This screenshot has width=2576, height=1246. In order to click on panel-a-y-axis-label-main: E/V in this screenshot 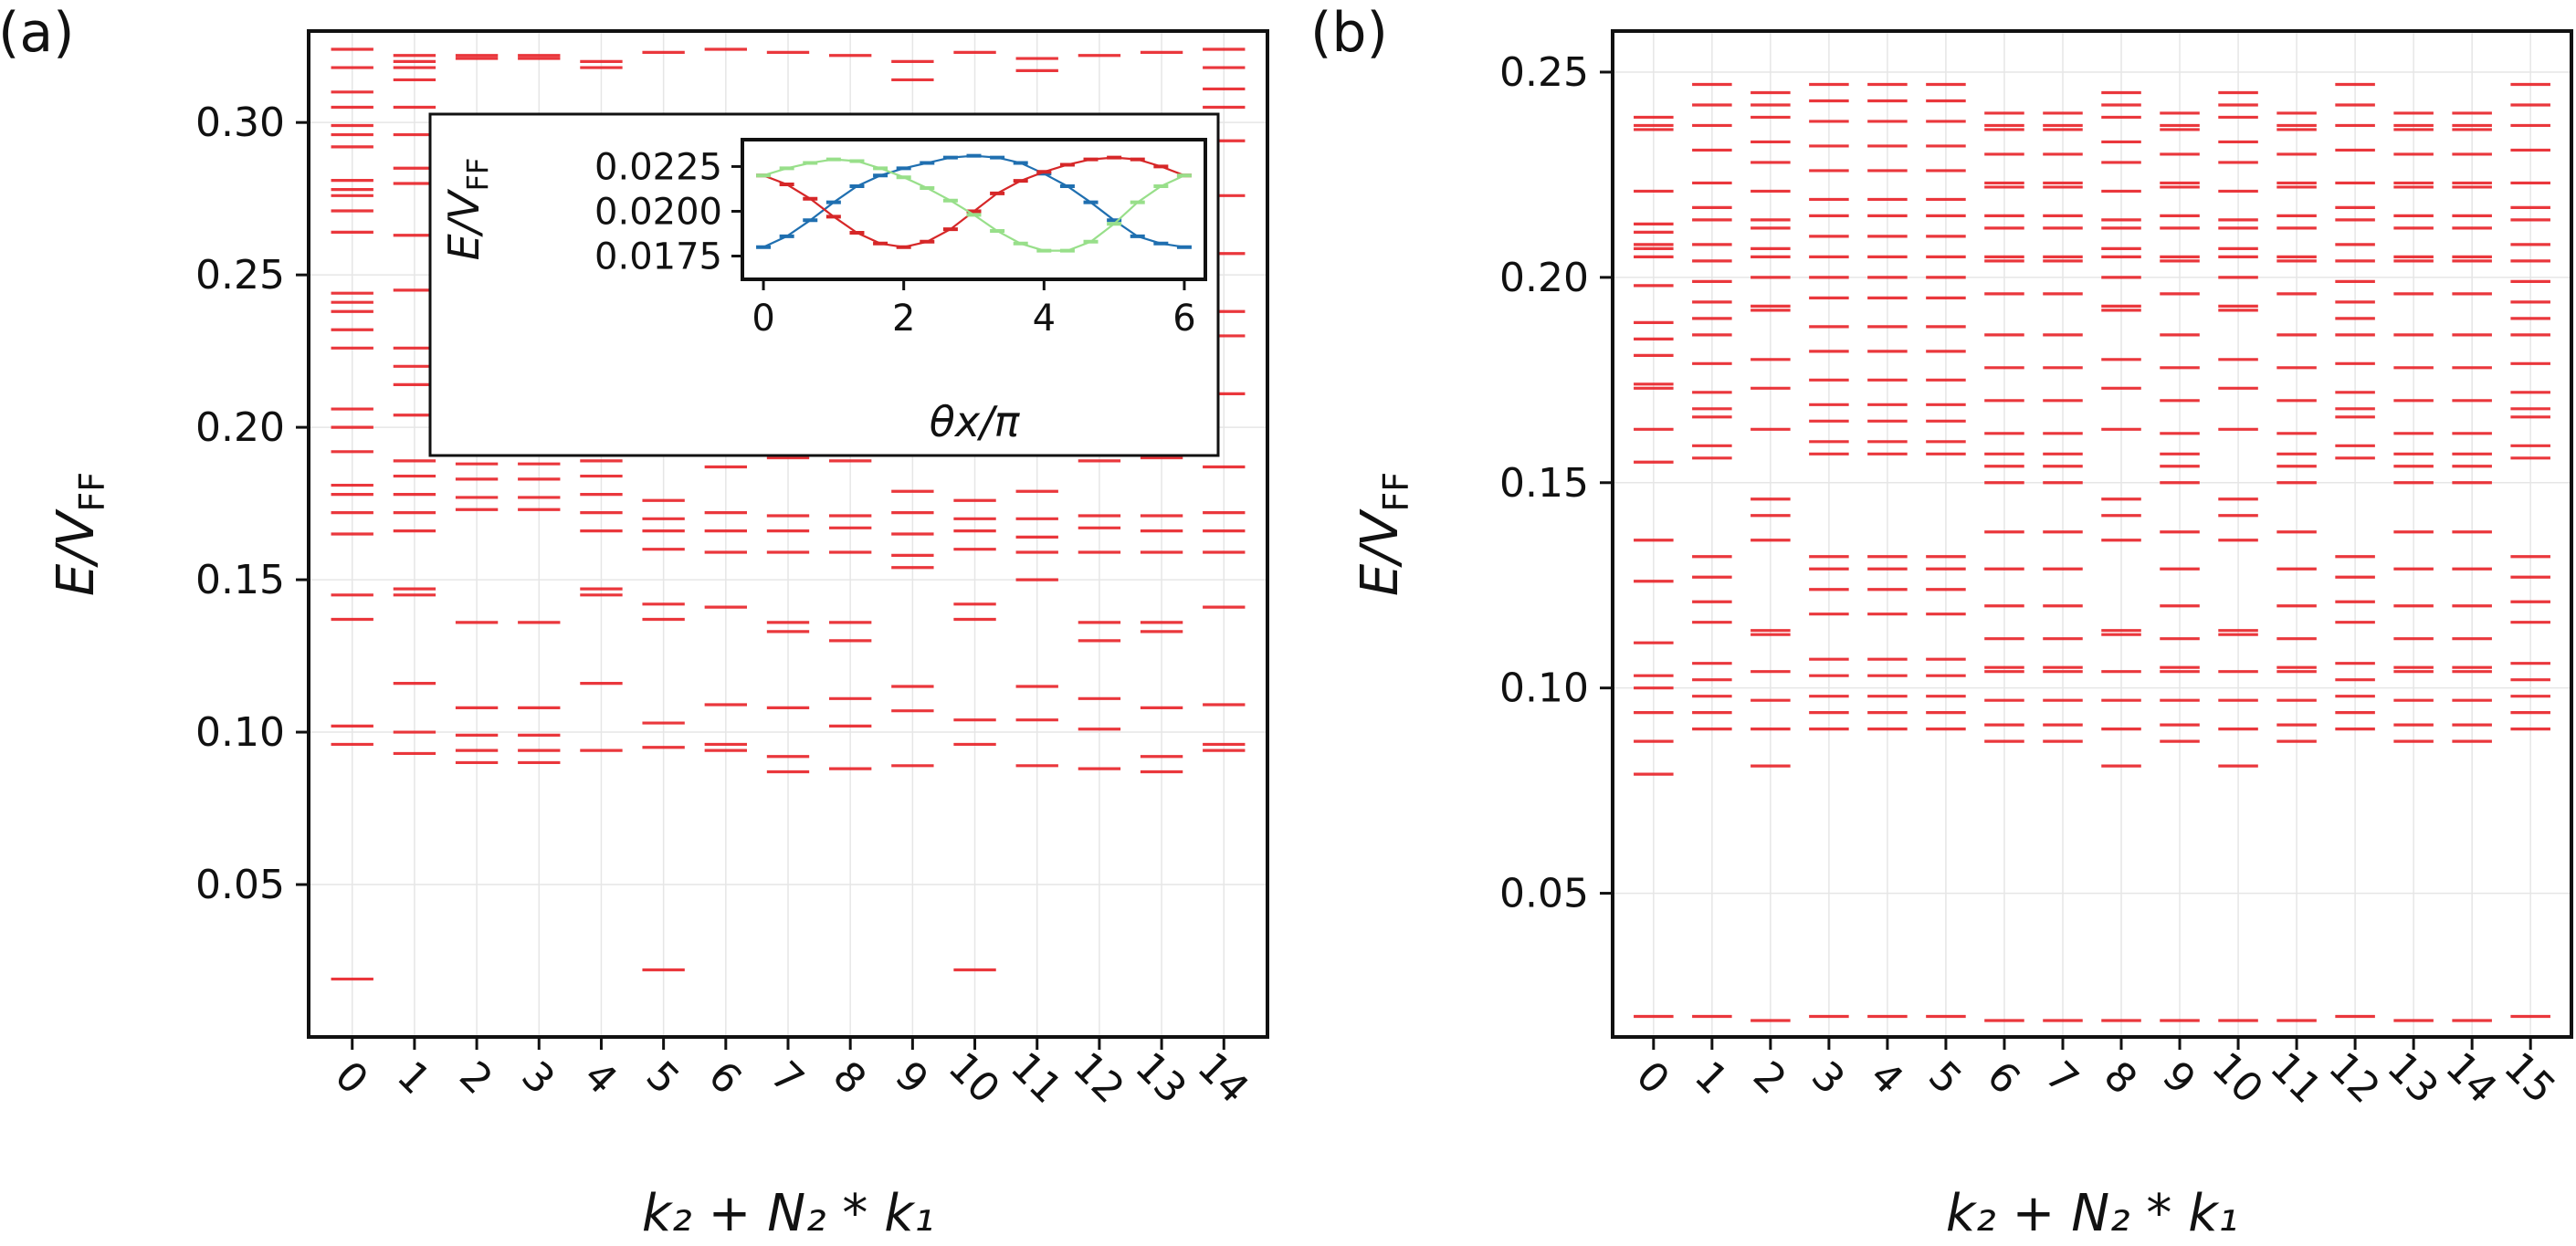, I will do `click(76, 552)`.